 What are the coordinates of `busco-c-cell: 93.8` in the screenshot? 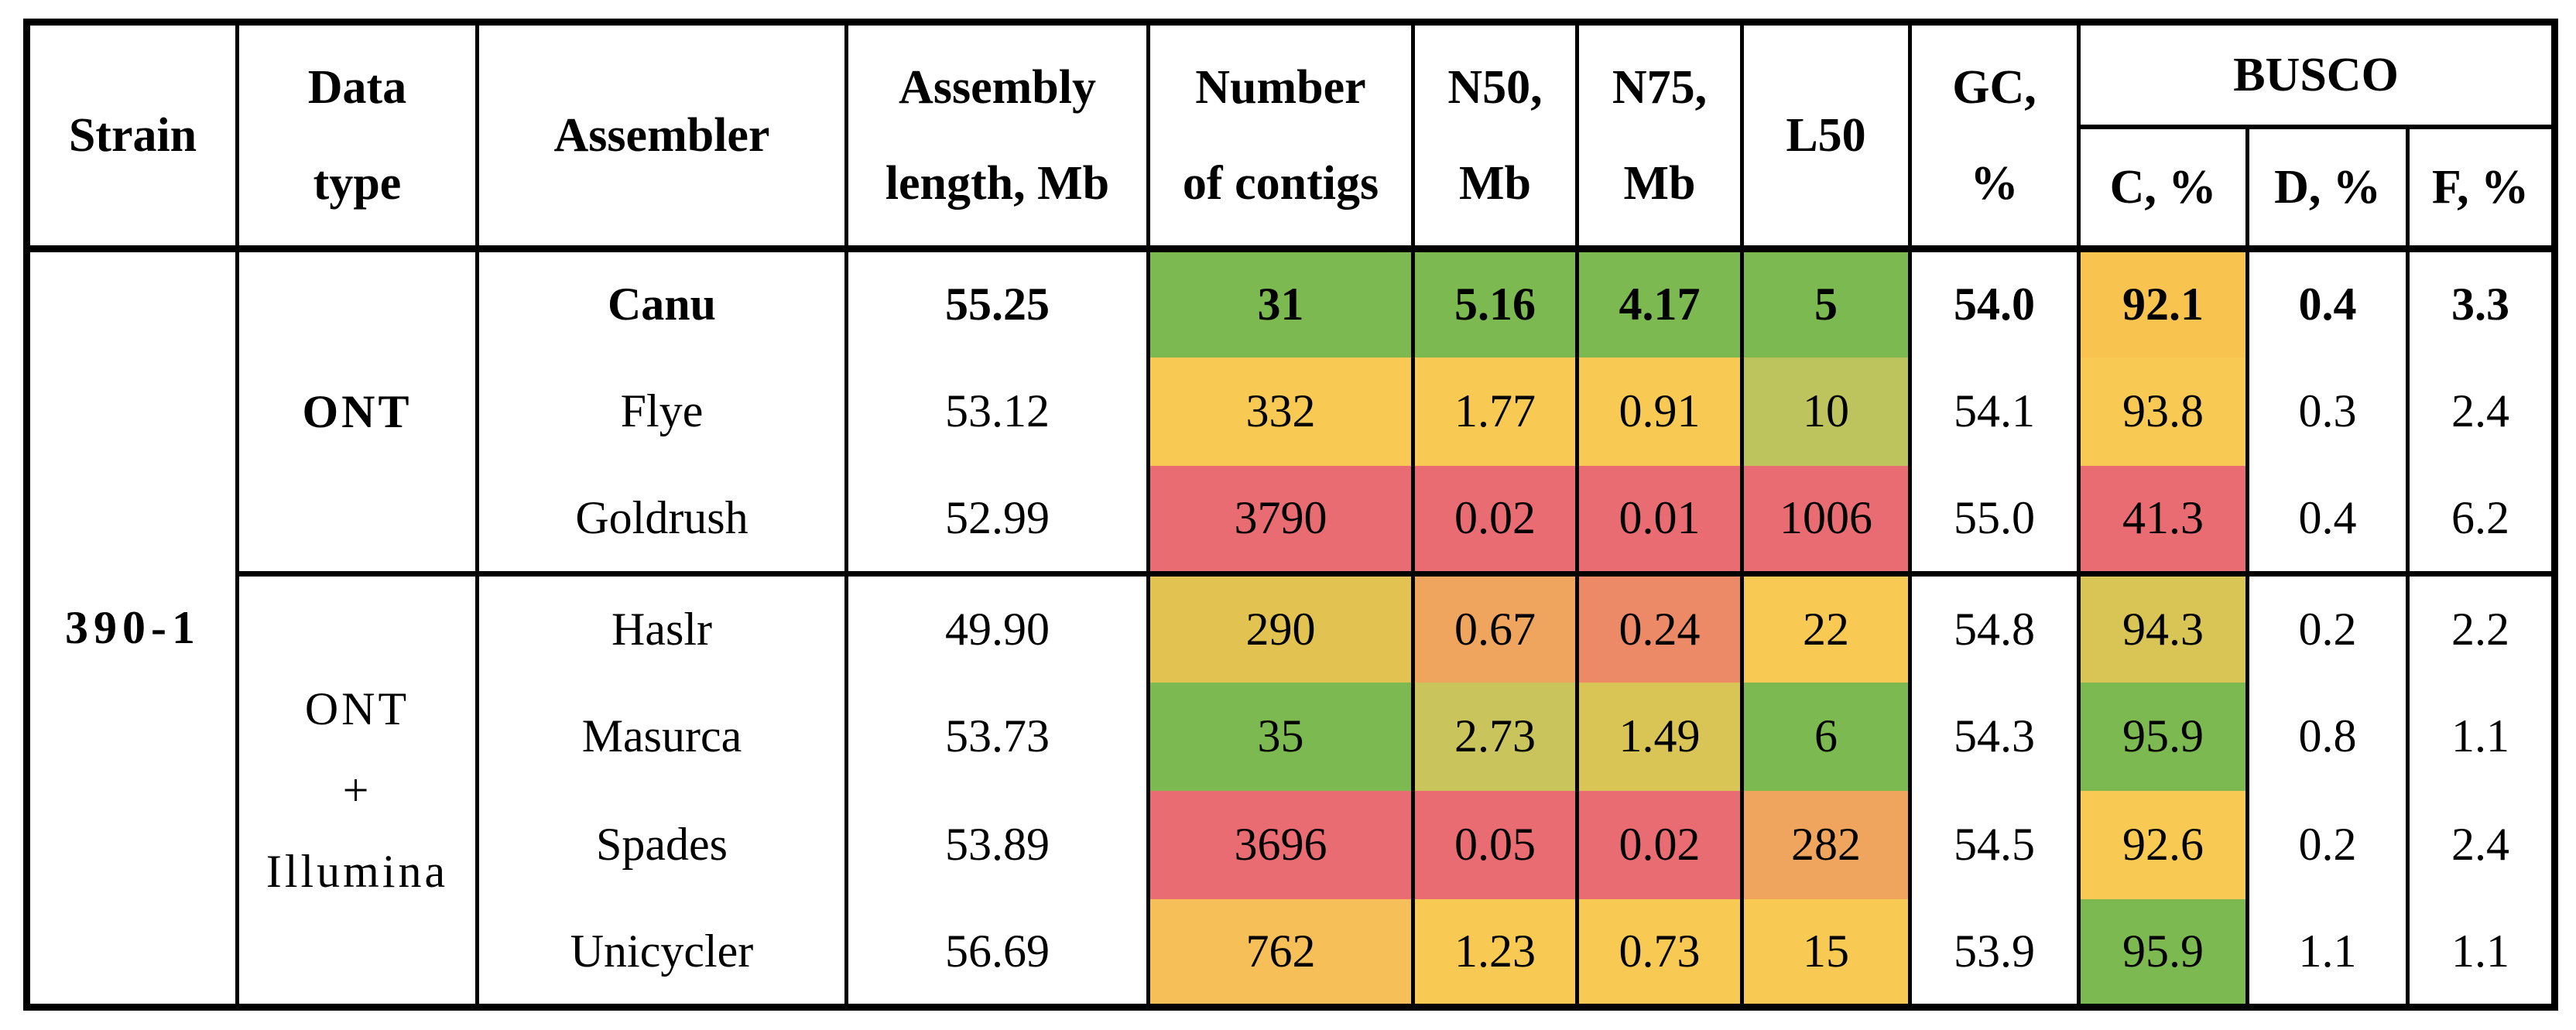 It's located at (2163, 411).